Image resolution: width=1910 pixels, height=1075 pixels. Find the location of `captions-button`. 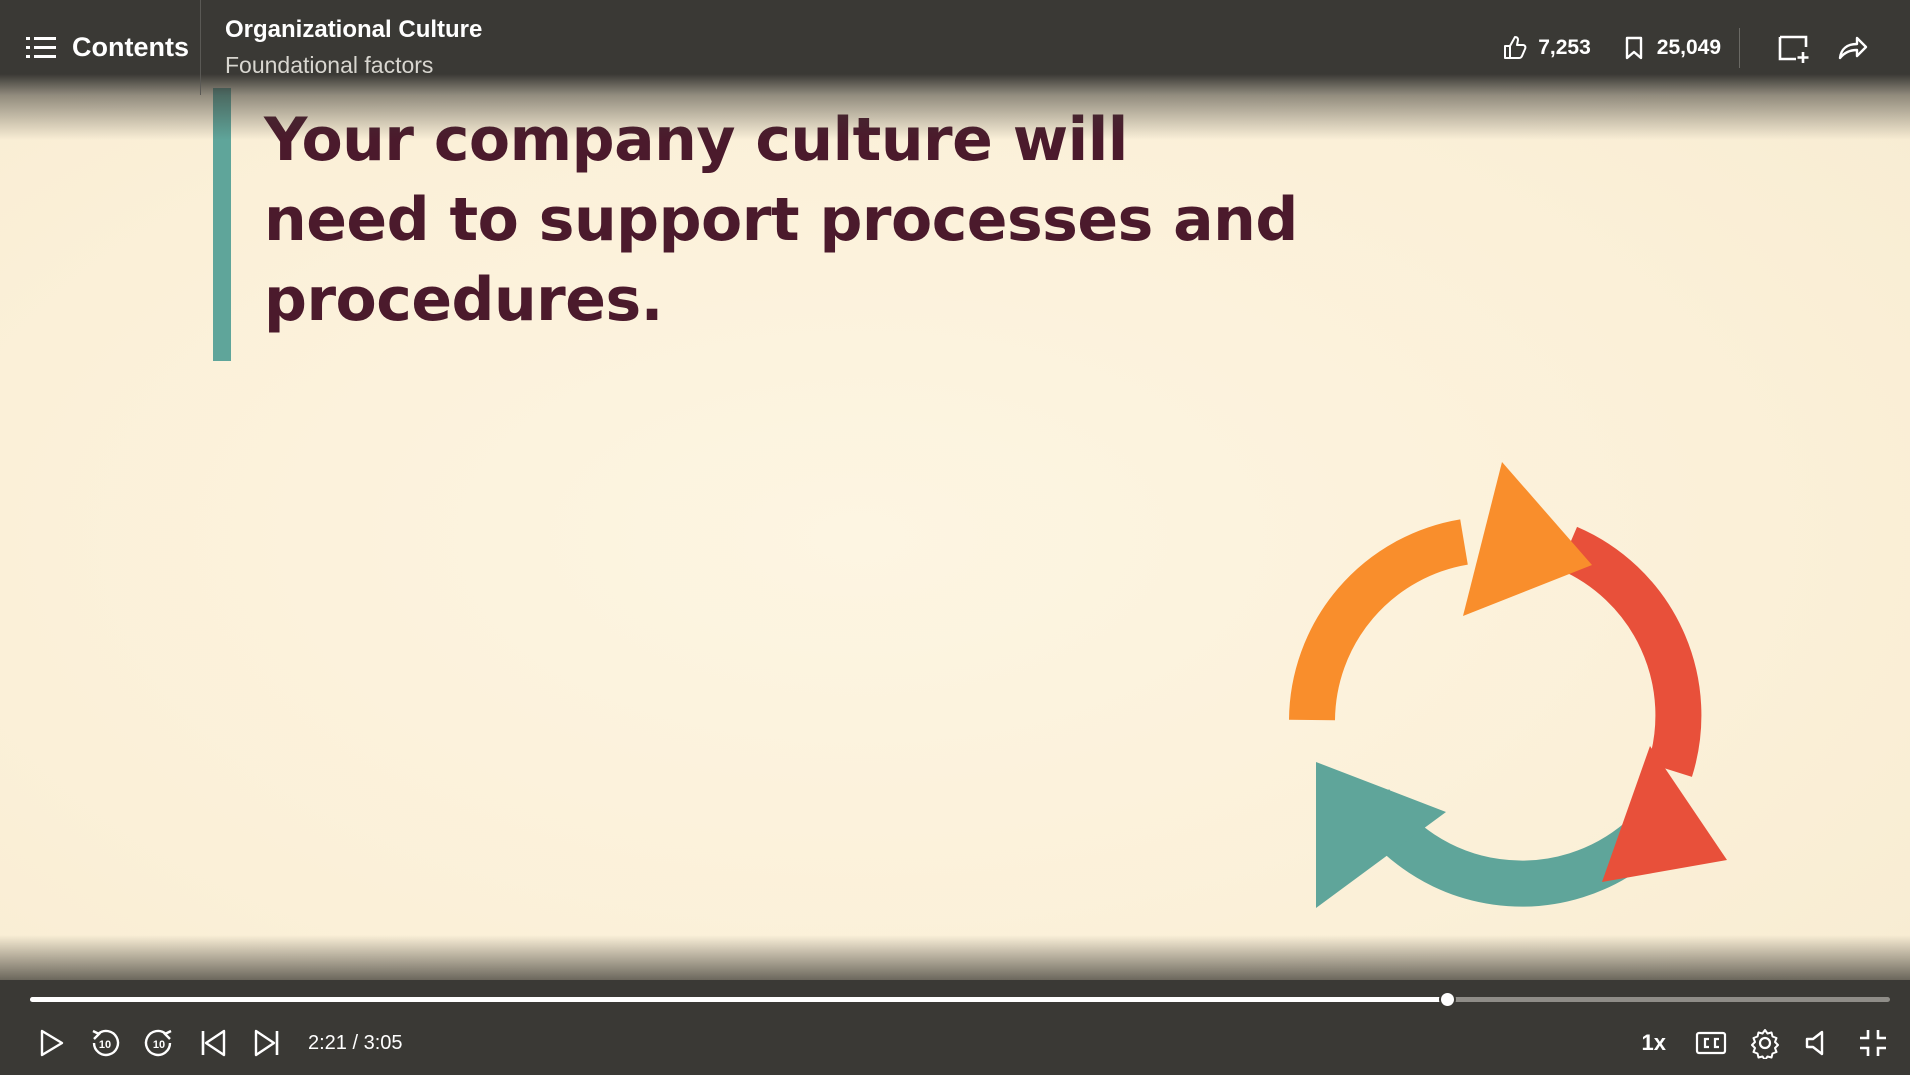

captions-button is located at coordinates (1711, 1043).